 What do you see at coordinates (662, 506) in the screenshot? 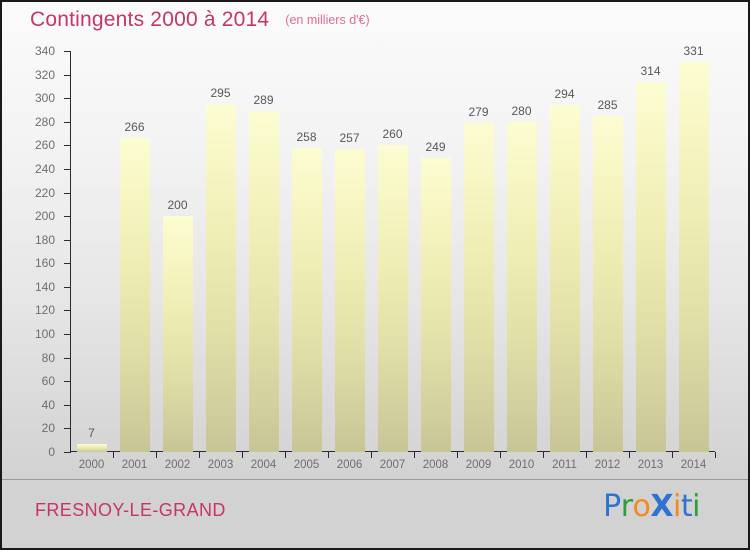
I see `logo-letter: X` at bounding box center [662, 506].